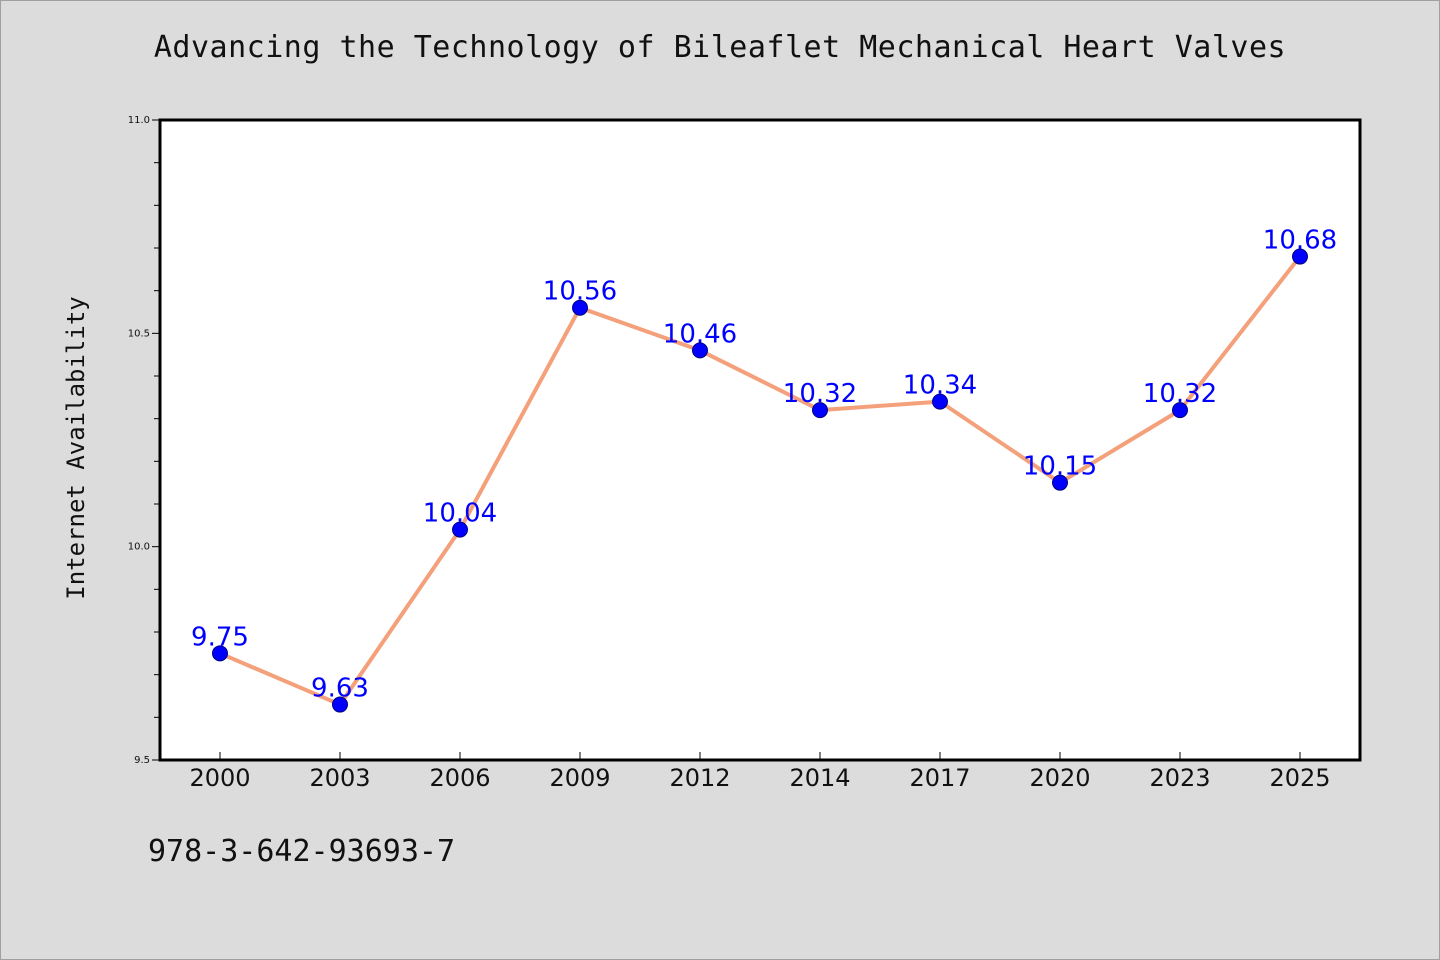 This screenshot has height=960, width=1440. Describe the element at coordinates (1300, 241) in the screenshot. I see `data-label: 10.68` at that location.